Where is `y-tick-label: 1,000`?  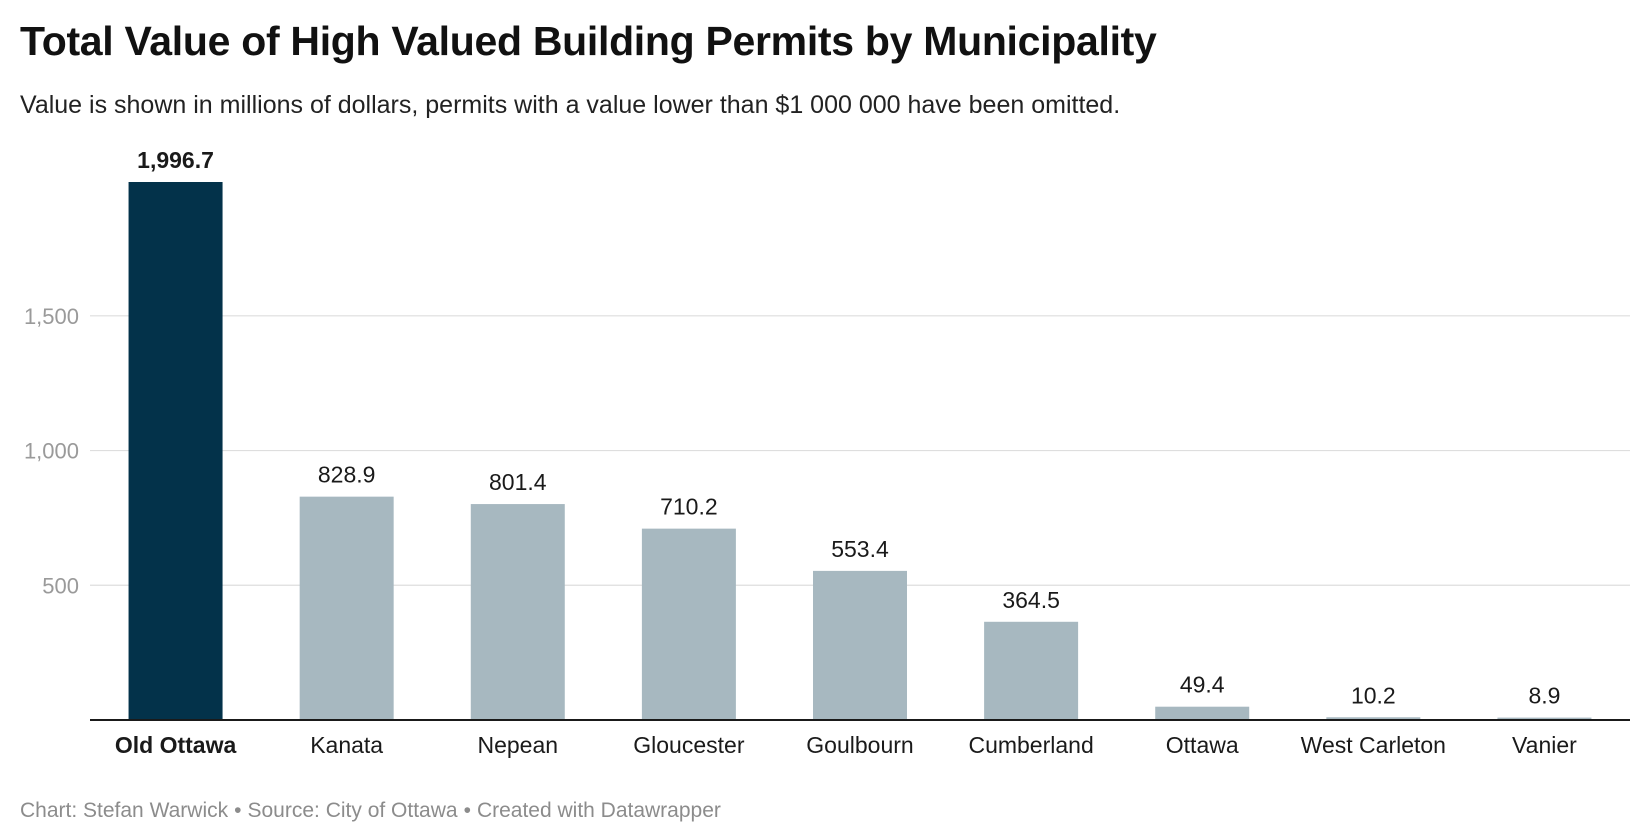 y-tick-label: 1,000 is located at coordinates (51, 451).